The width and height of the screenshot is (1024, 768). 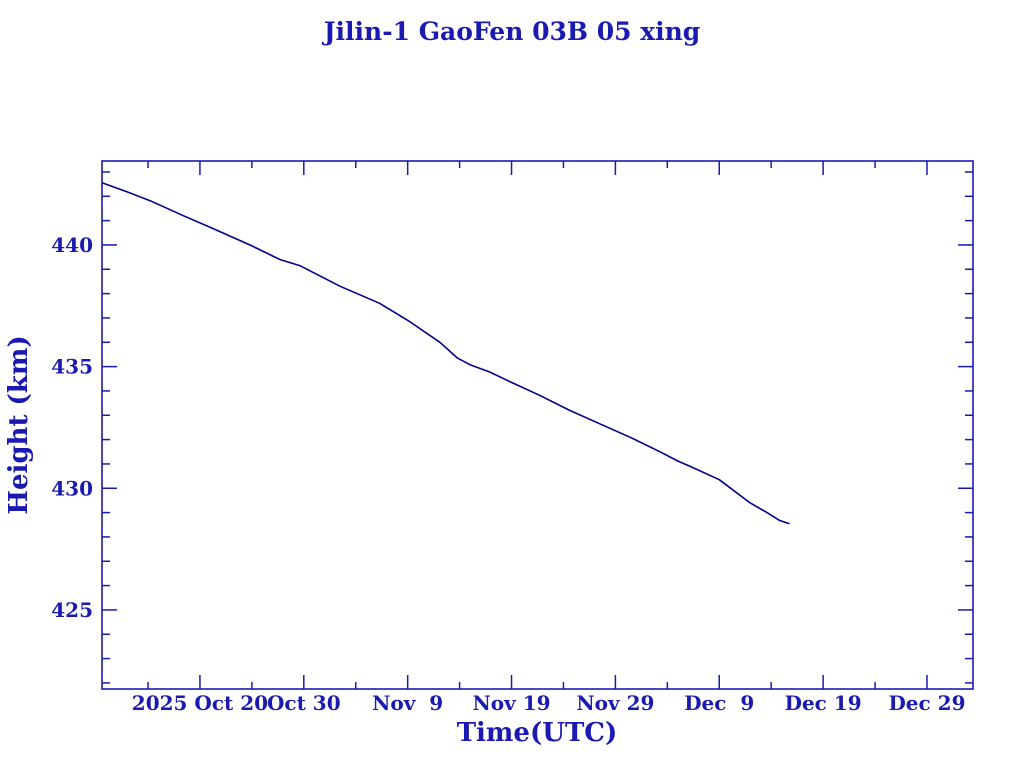 I want to click on x-tick-label: Oct 30, so click(x=304, y=703).